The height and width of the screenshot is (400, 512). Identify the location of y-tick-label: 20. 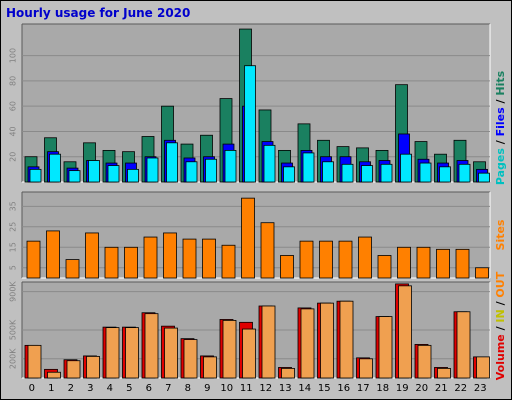
(13, 157).